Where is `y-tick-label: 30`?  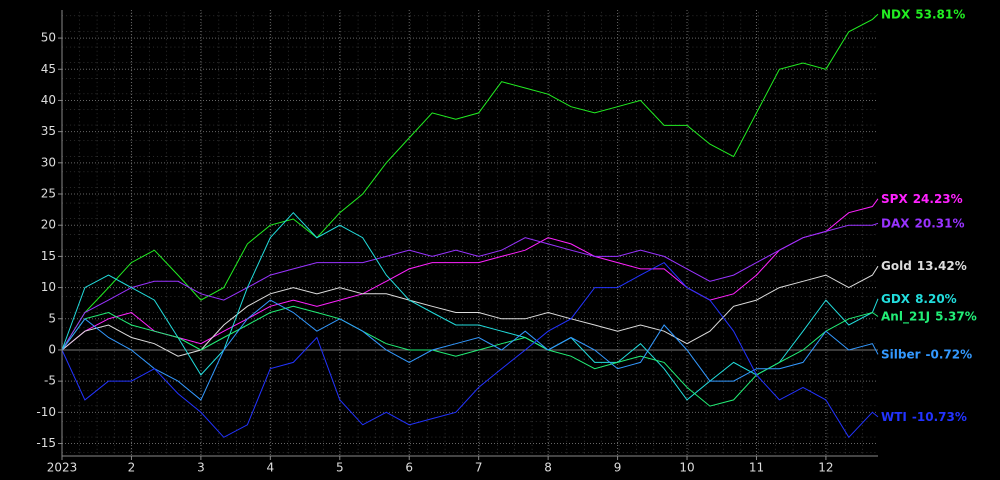
y-tick-label: 30 is located at coordinates (48, 162).